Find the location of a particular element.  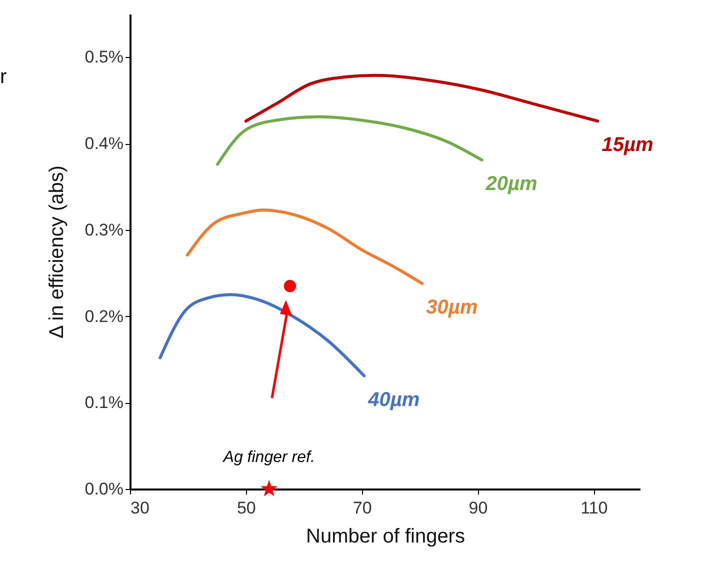

y-tick-label: 0.5% is located at coordinates (104, 57).